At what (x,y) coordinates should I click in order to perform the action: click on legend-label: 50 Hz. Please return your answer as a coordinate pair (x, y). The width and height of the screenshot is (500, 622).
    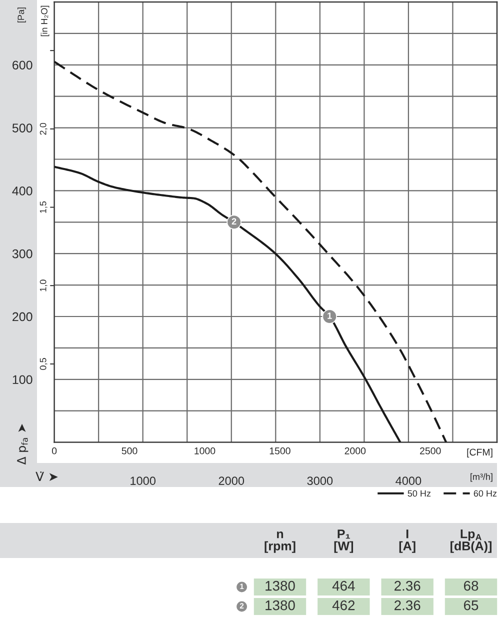
    Looking at the image, I should click on (419, 493).